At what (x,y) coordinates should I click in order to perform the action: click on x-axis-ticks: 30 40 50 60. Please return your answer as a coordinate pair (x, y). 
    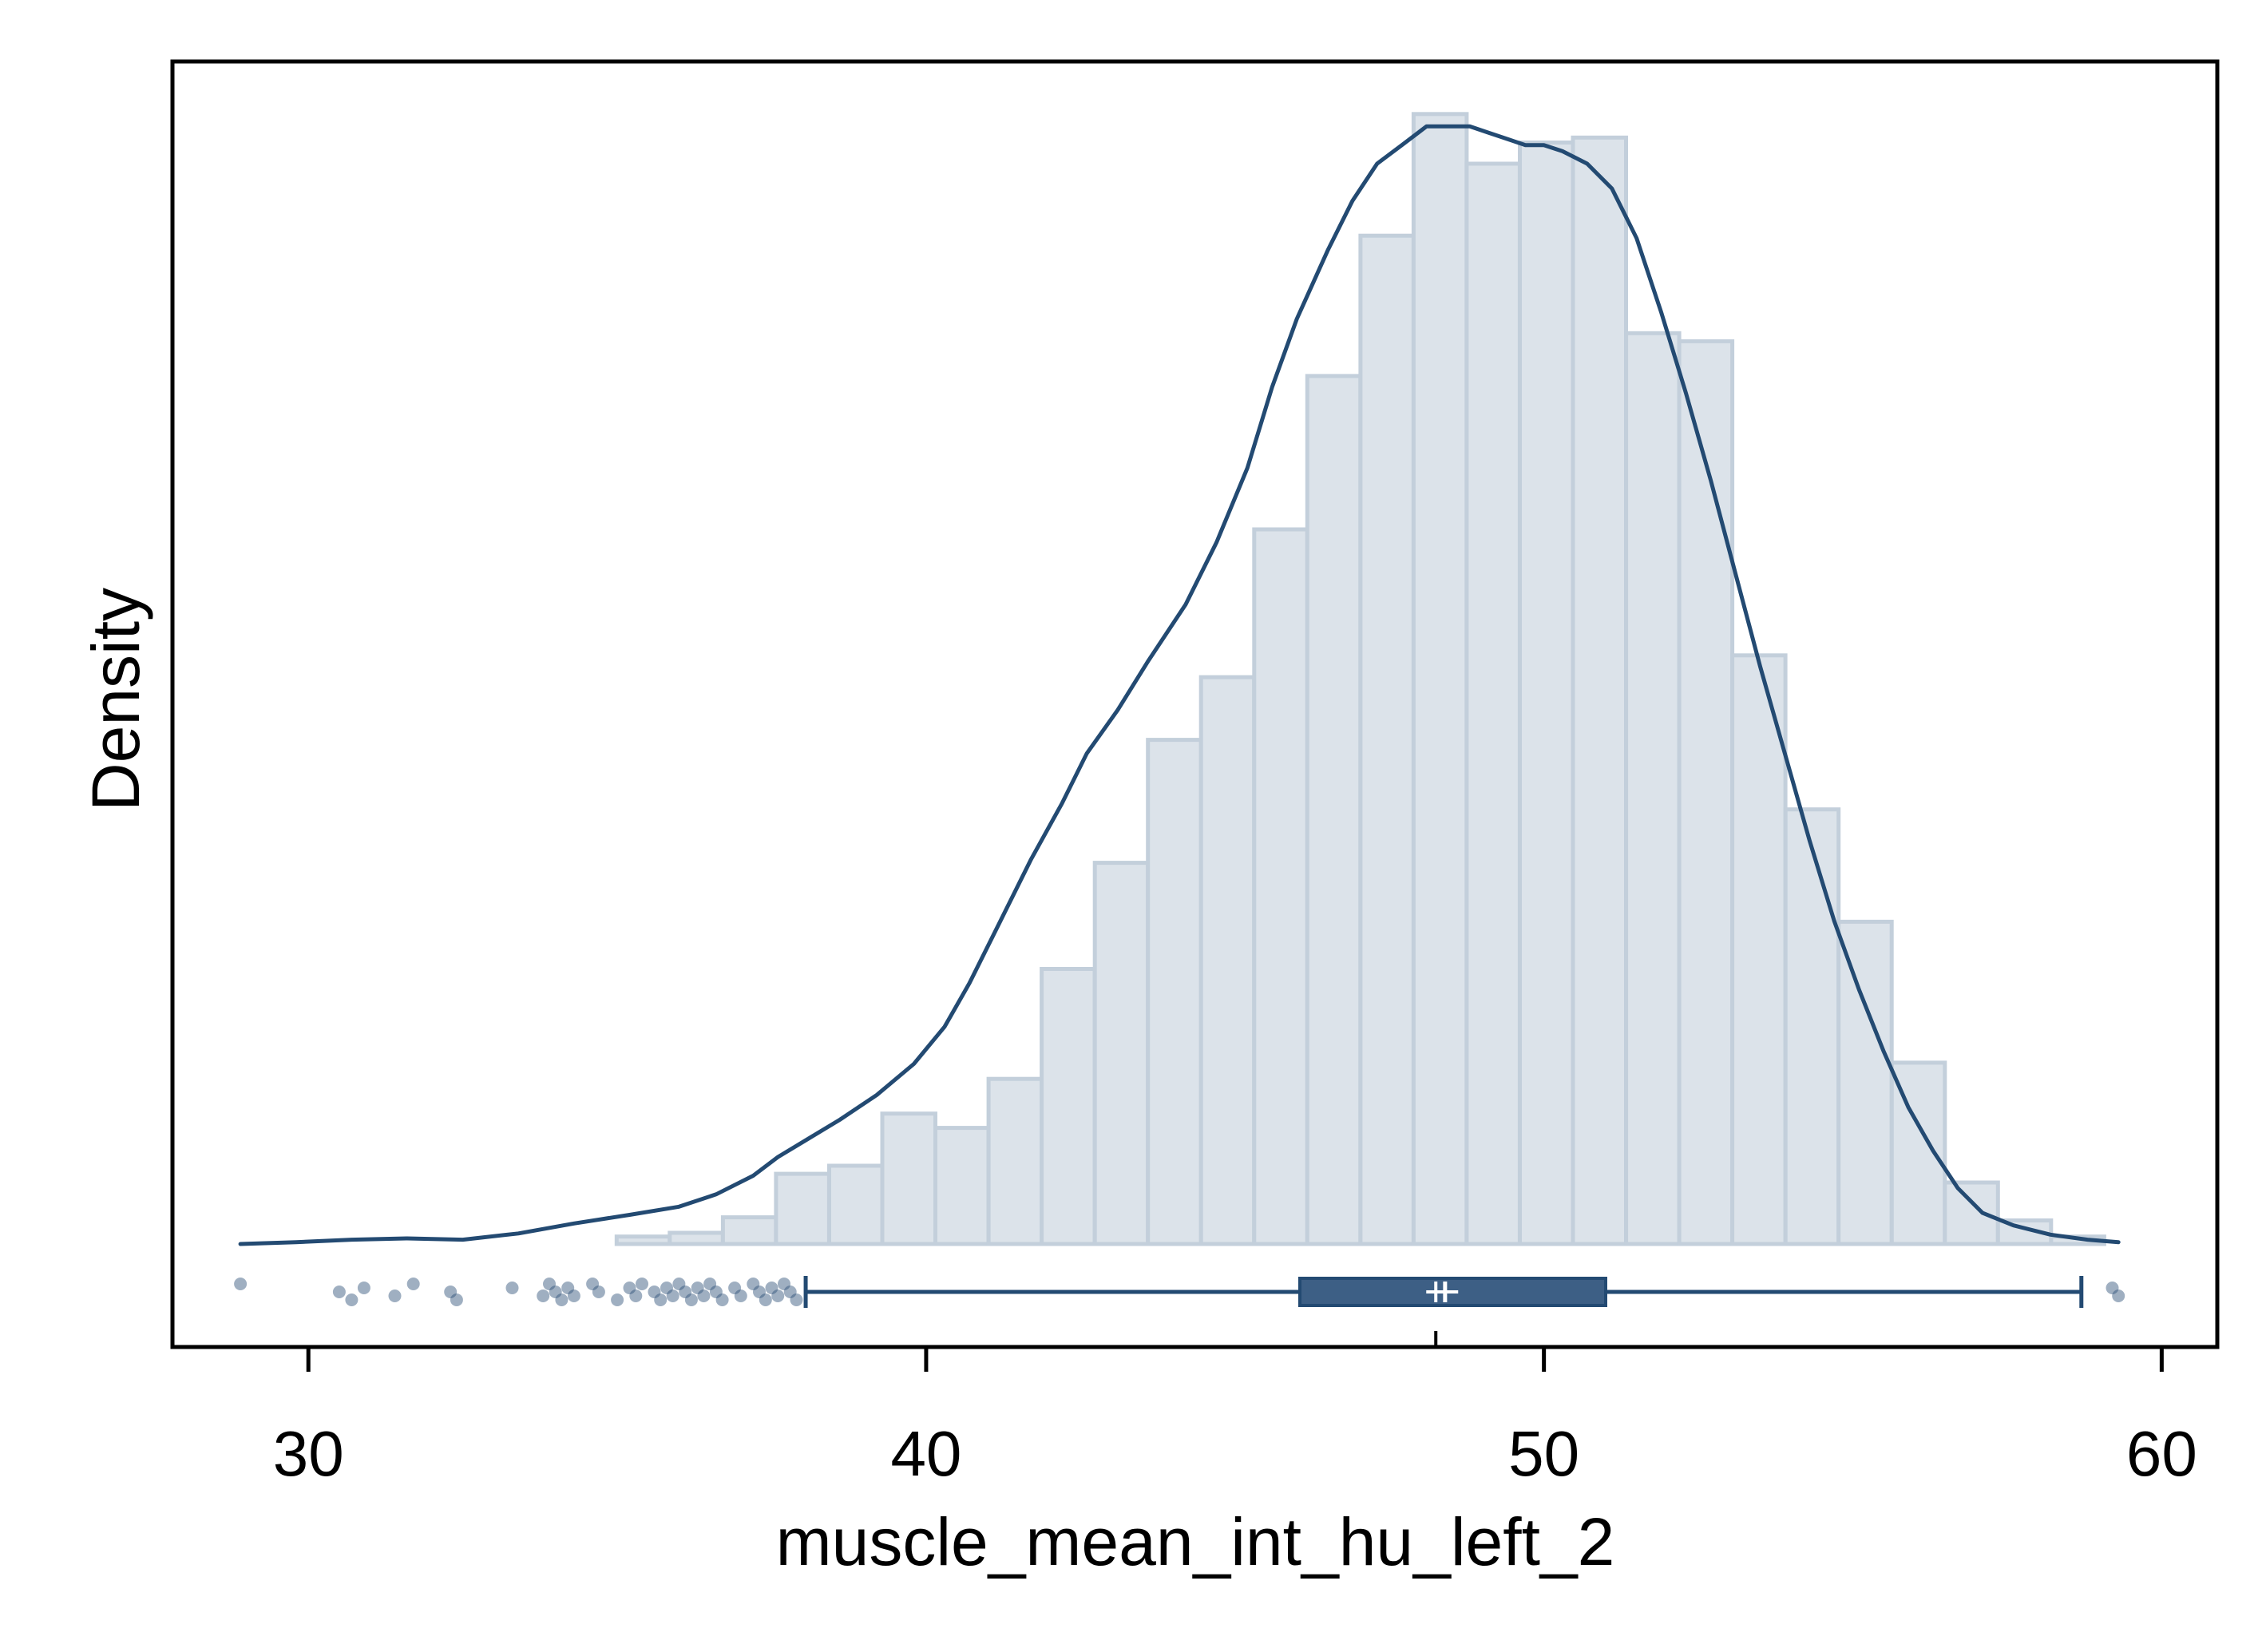
    Looking at the image, I should click on (1235, 1418).